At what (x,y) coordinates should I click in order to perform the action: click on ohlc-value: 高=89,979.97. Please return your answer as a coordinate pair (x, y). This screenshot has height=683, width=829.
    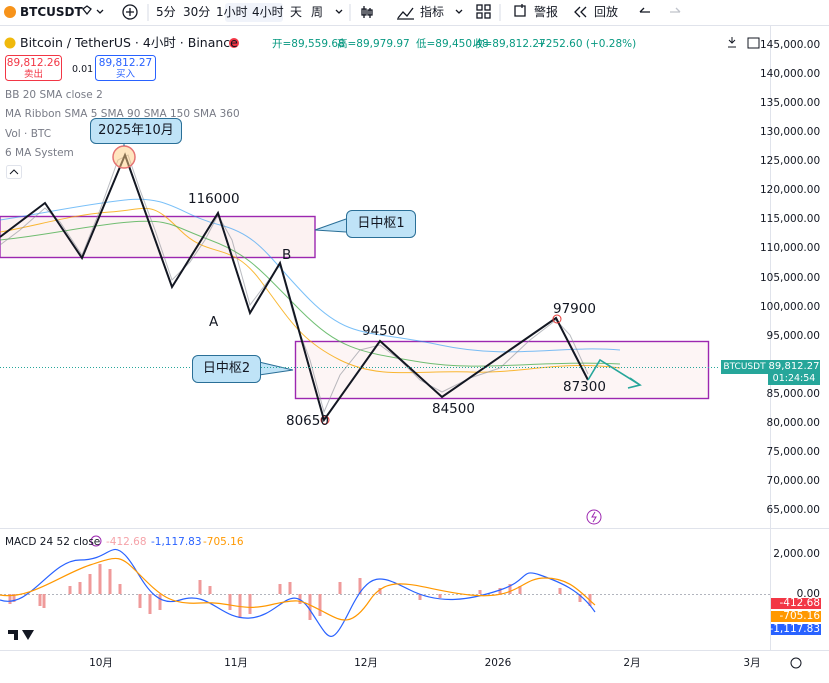
    Looking at the image, I should click on (373, 44).